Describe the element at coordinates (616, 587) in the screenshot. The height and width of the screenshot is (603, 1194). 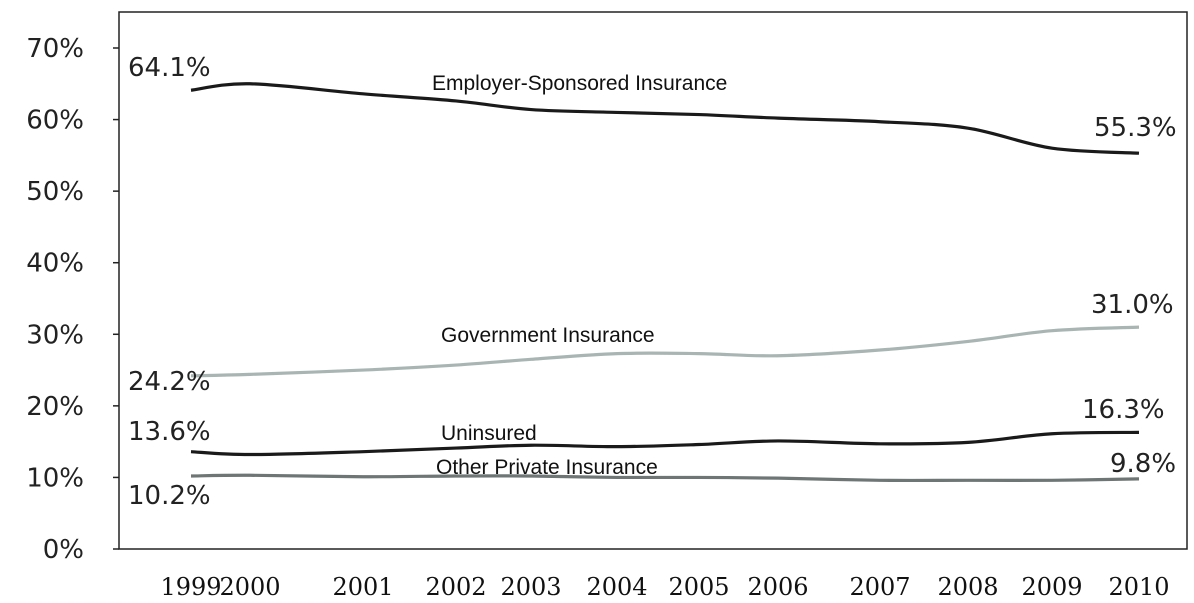
I see `x-tick-label: 2004` at that location.